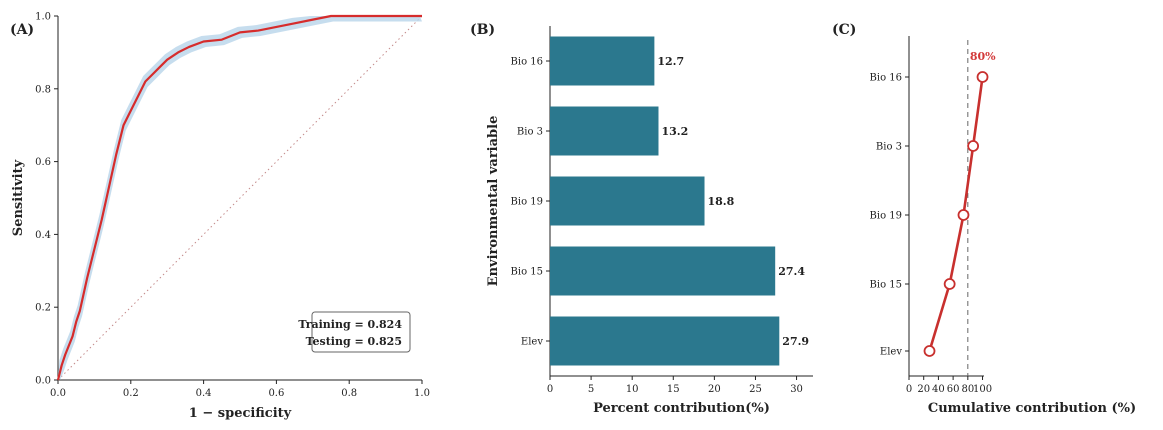 The width and height of the screenshot is (1163, 430). What do you see at coordinates (967, 389) in the screenshot?
I see `x-tick-label: 80` at bounding box center [967, 389].